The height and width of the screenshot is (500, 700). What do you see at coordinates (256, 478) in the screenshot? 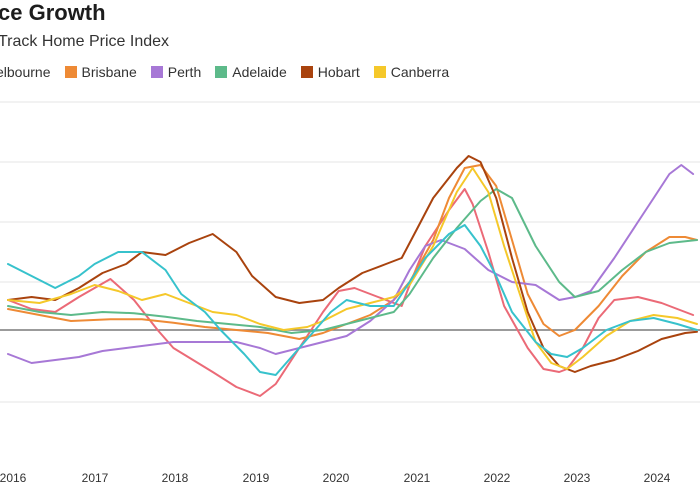
I see `x-tick-label: 2019` at bounding box center [256, 478].